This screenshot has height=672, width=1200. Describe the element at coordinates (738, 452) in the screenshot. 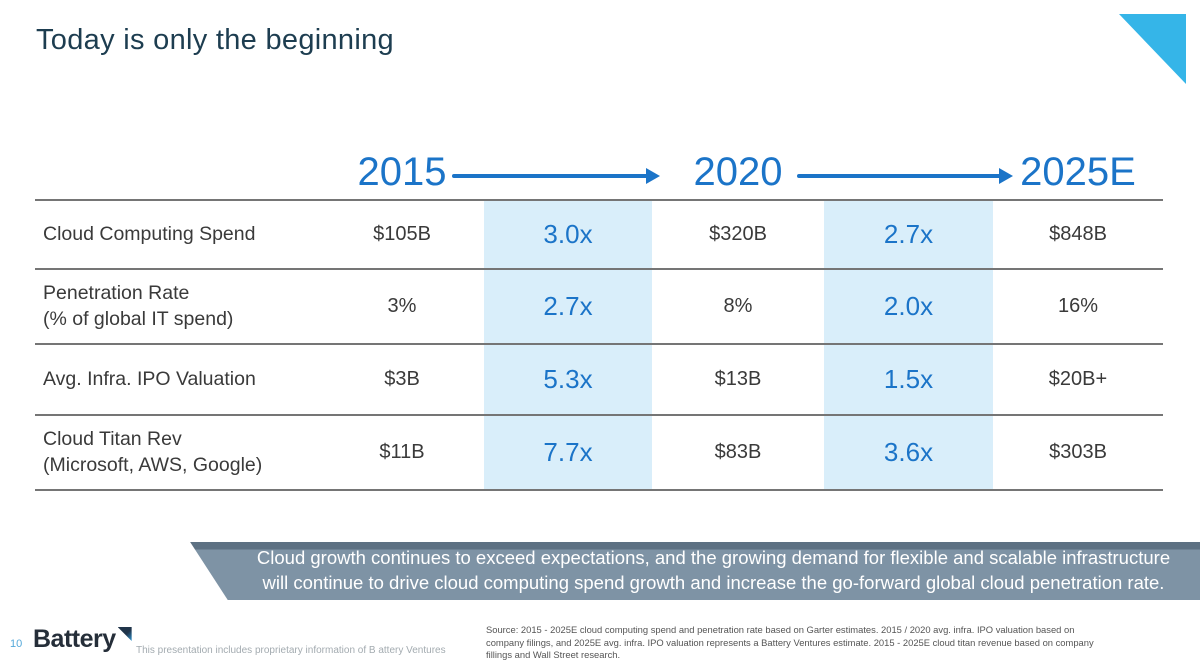

I see `value-2020: $83B` at that location.